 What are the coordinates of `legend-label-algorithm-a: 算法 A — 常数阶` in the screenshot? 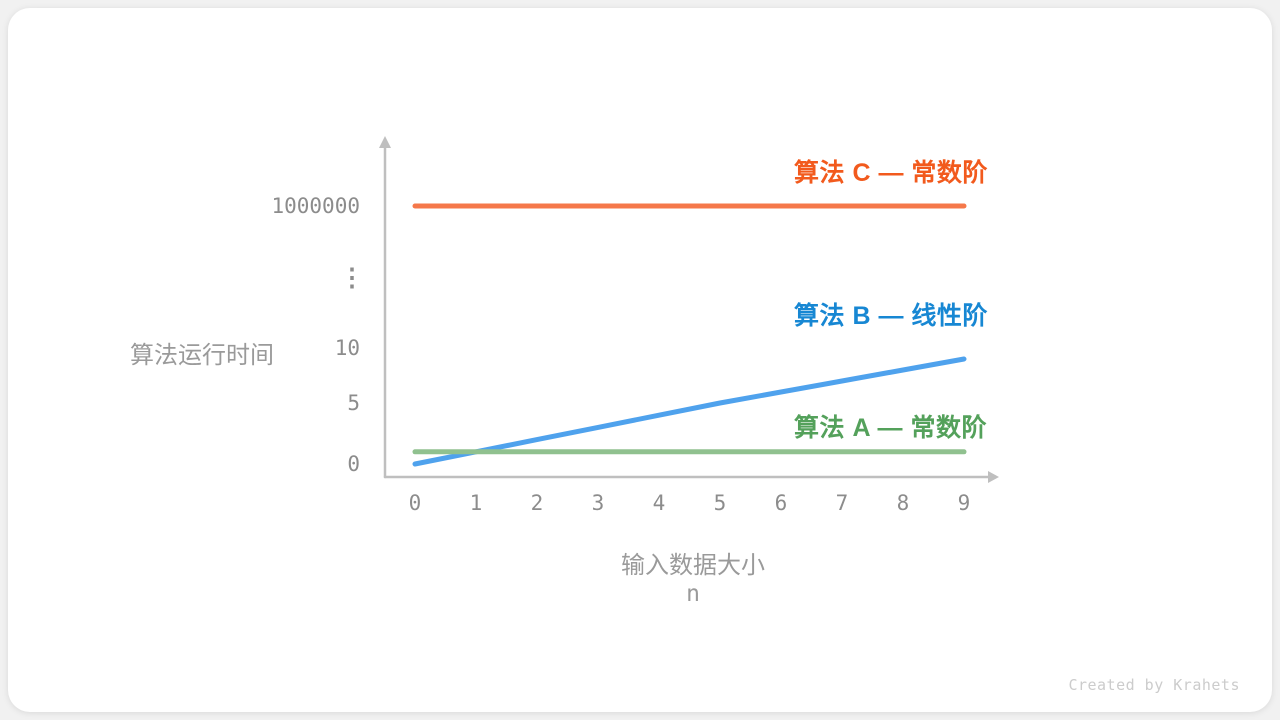 It's located at (890, 428).